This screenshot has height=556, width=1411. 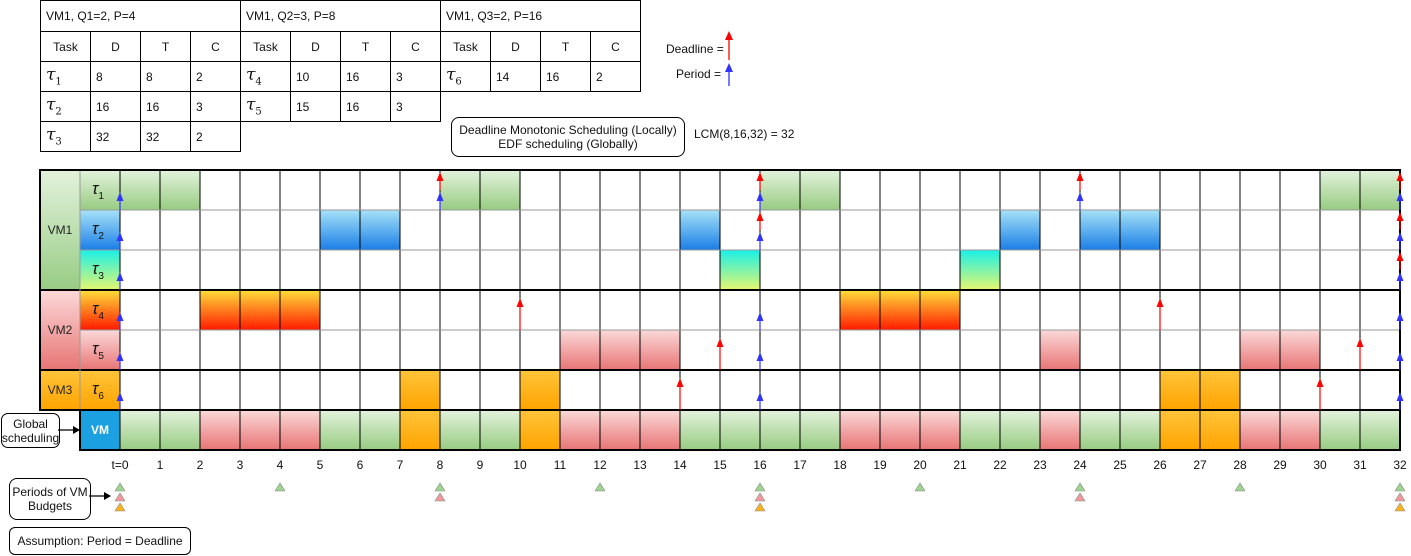 What do you see at coordinates (160, 465) in the screenshot?
I see `time-tick-label: 1` at bounding box center [160, 465].